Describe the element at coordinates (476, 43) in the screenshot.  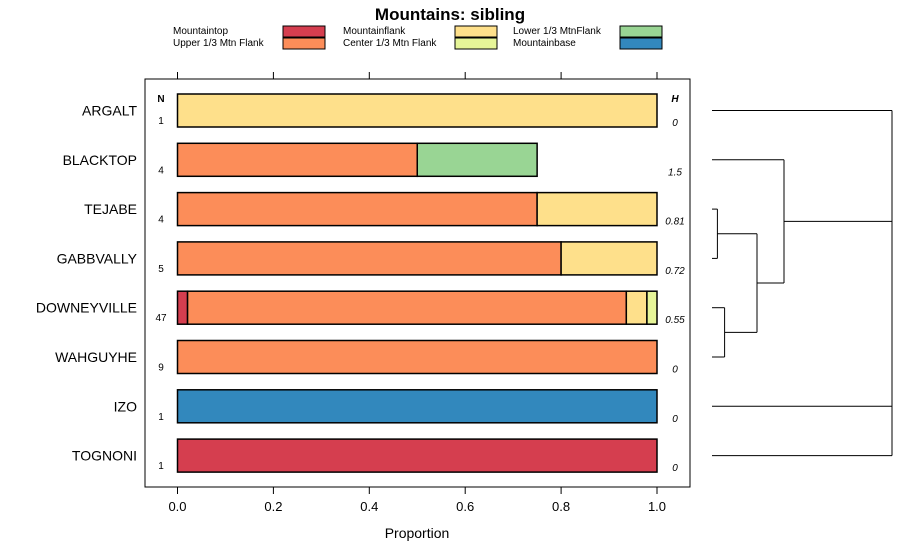
I see `legend-swatch-center-1-3-mtn-flank` at that location.